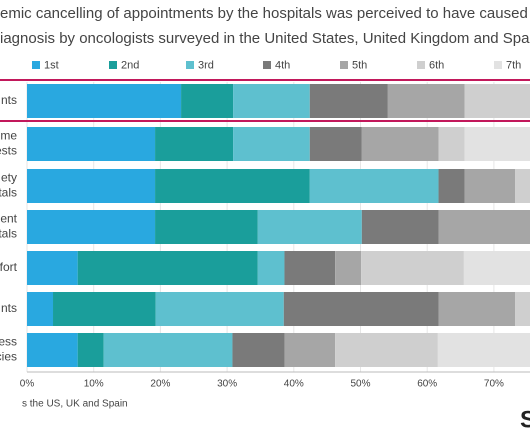 The height and width of the screenshot is (442, 530). What do you see at coordinates (94, 384) in the screenshot?
I see `x-tick-label: 10%` at bounding box center [94, 384].